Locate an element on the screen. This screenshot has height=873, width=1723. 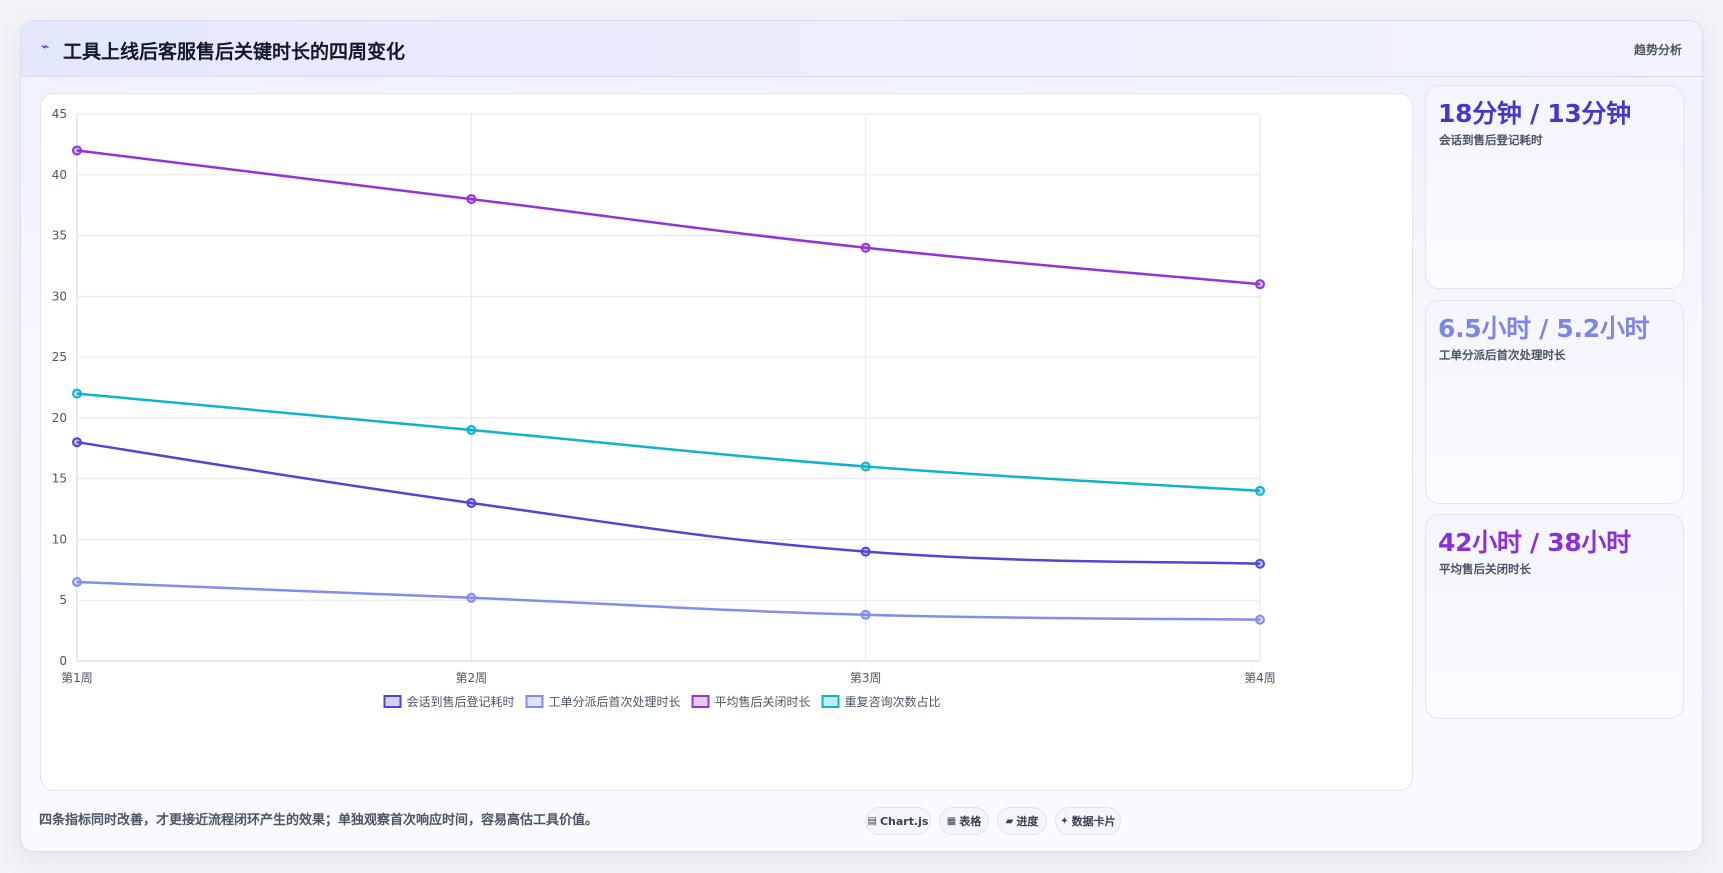
chart-icon: ▤ is located at coordinates (872, 821).